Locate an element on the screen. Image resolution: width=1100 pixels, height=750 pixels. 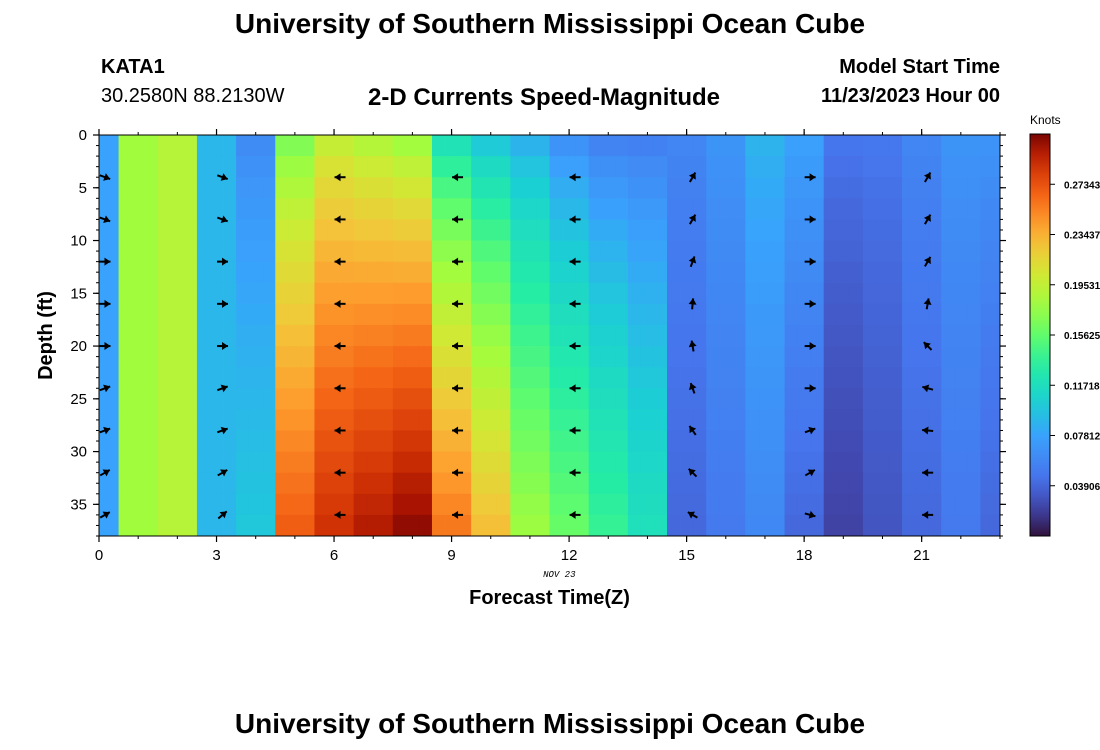
colorbar-unit: Knots is located at coordinates (1045, 120).